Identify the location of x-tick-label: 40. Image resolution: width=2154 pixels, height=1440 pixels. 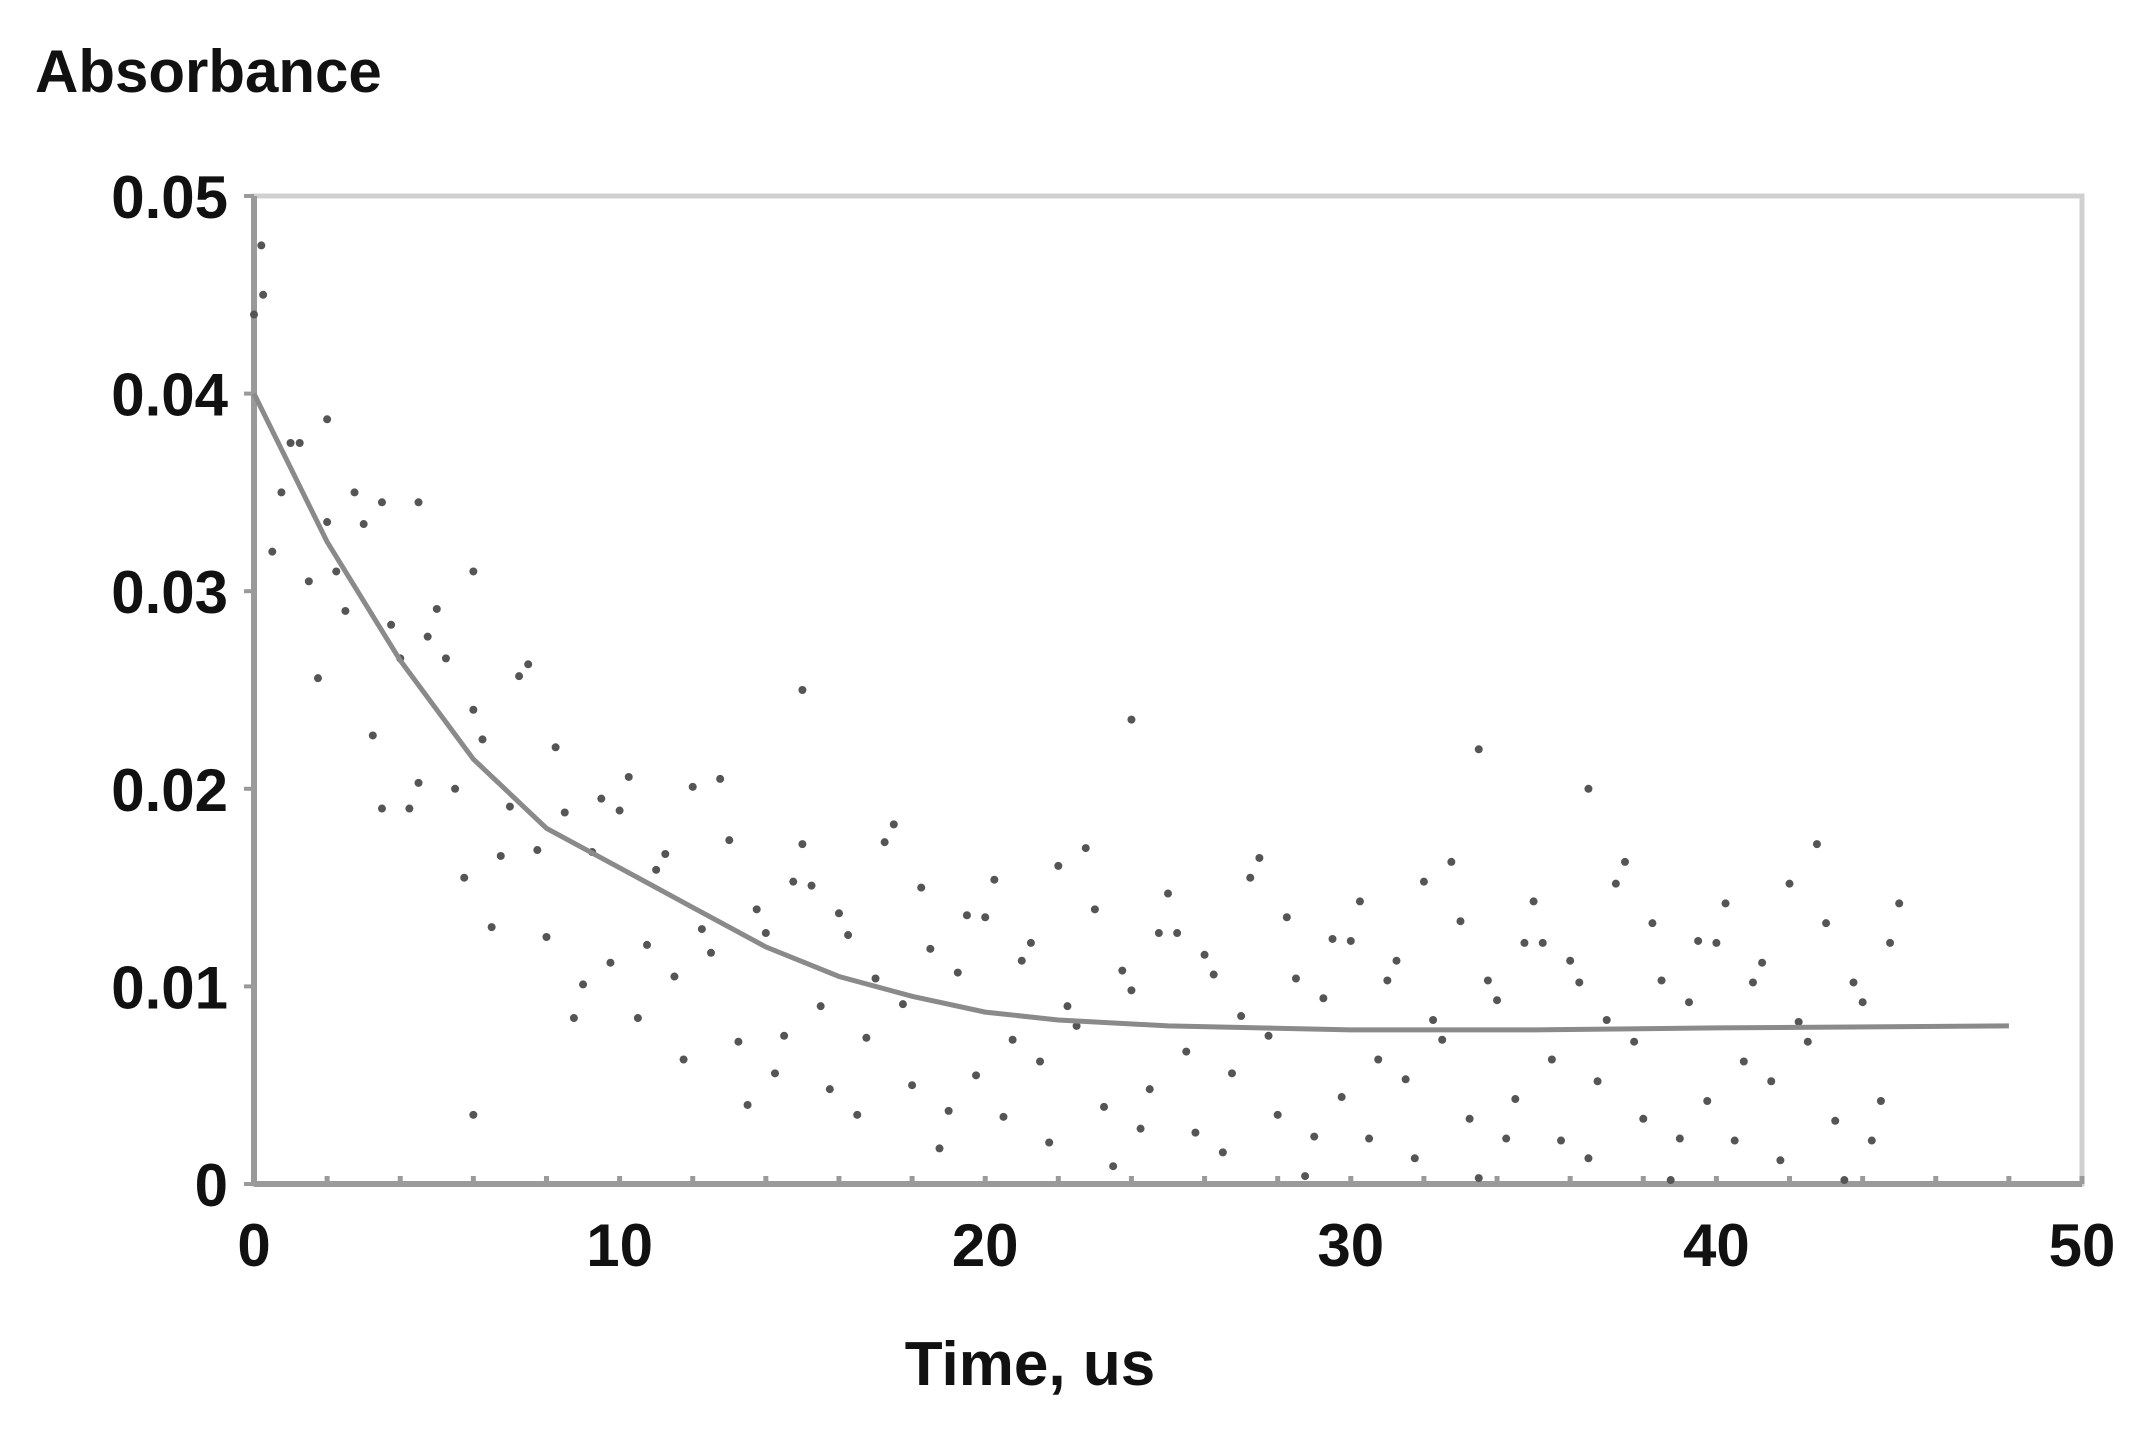
(1716, 1245).